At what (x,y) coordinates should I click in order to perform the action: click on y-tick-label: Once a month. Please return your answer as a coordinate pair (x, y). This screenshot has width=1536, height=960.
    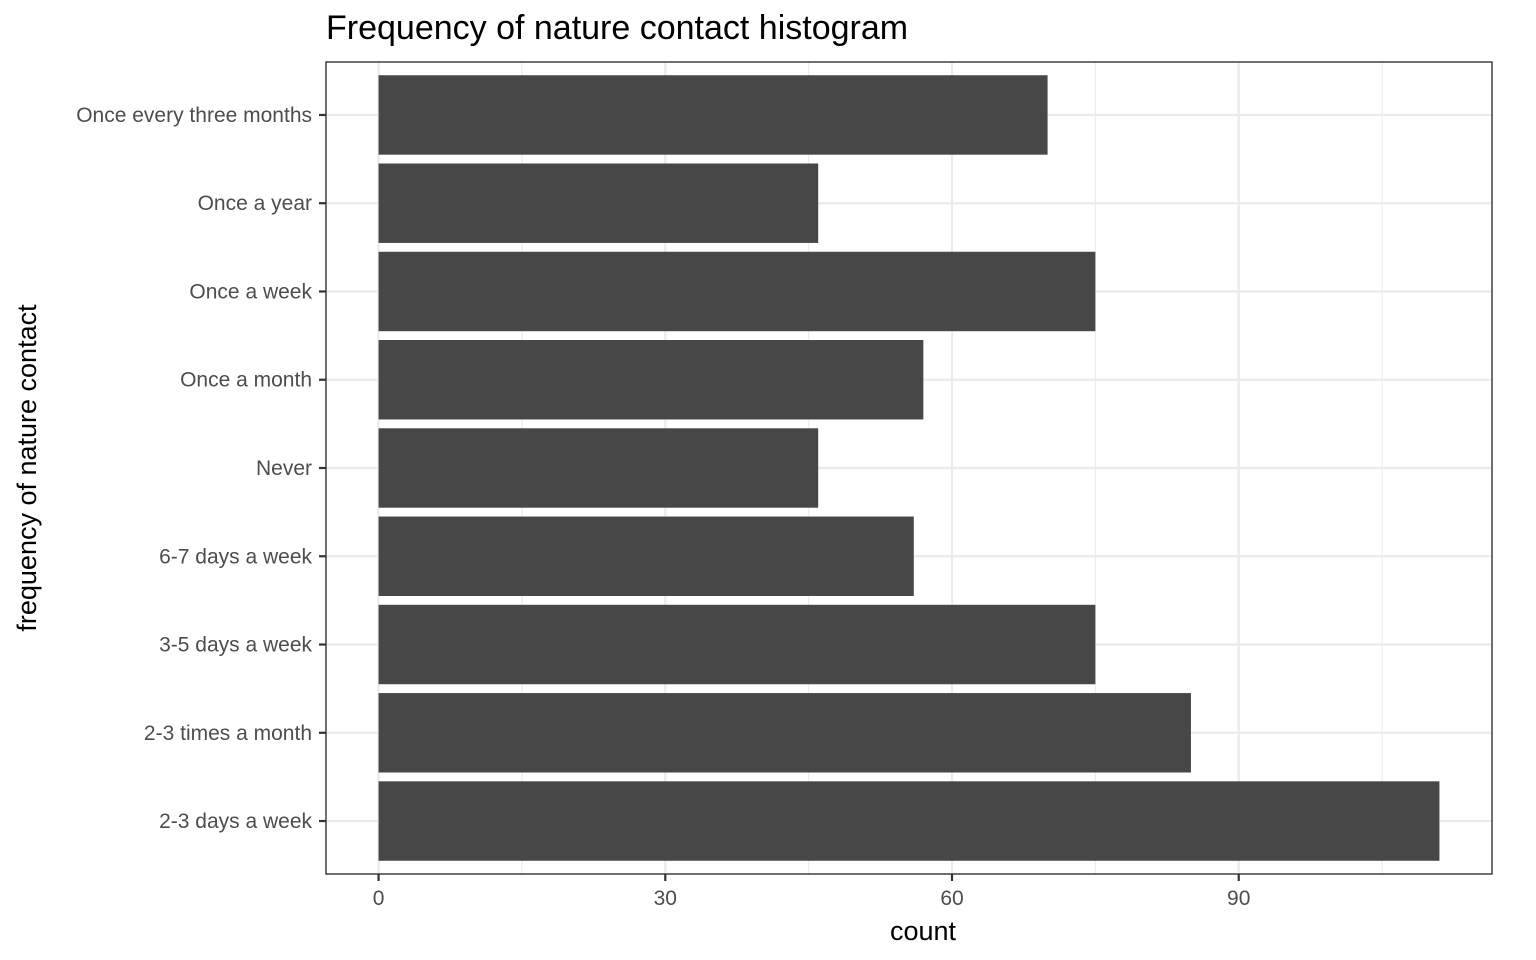
    Looking at the image, I should click on (246, 380).